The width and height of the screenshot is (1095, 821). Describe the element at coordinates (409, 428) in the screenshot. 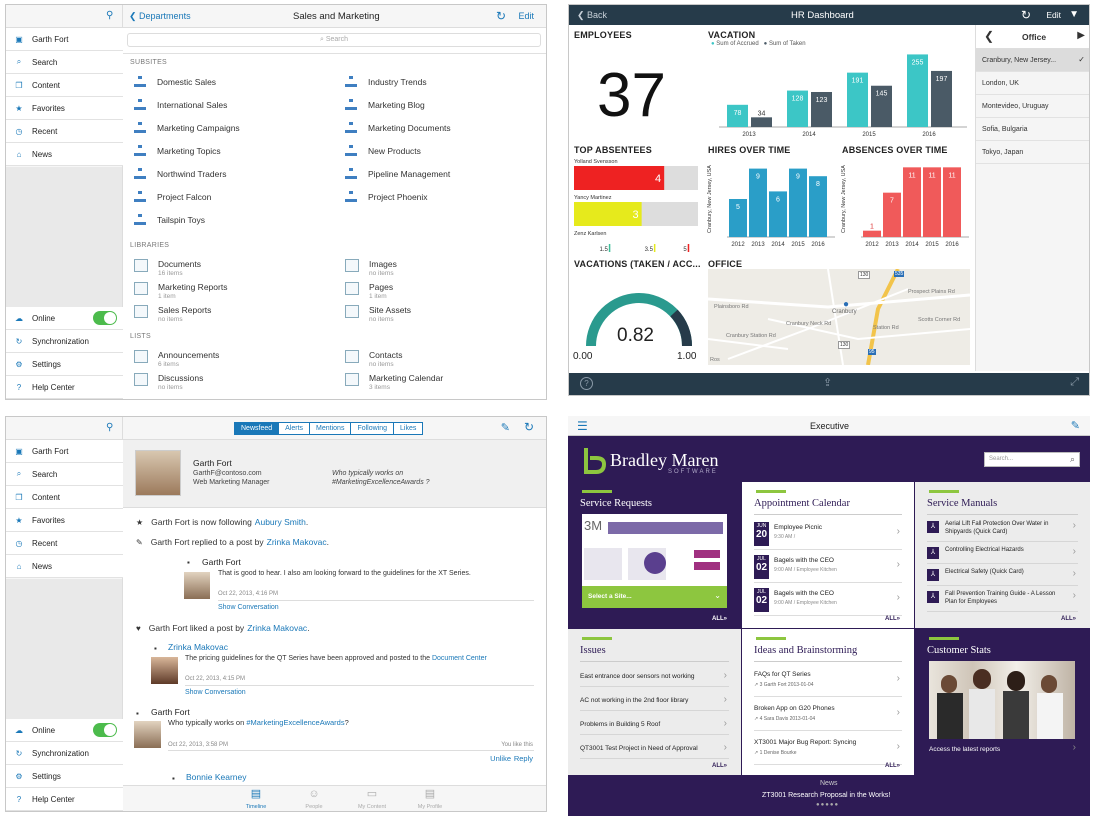

I see `tab-likes: Likes` at that location.